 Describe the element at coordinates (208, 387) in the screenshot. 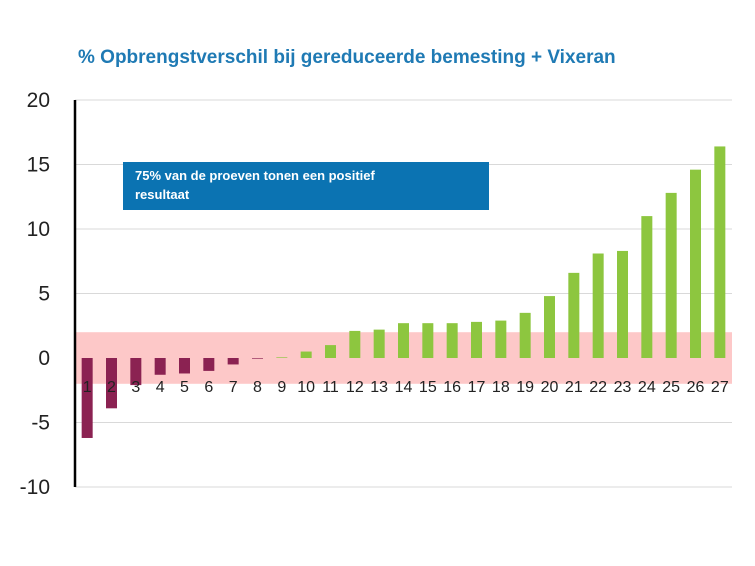

I see `x-tick-label: 6` at that location.